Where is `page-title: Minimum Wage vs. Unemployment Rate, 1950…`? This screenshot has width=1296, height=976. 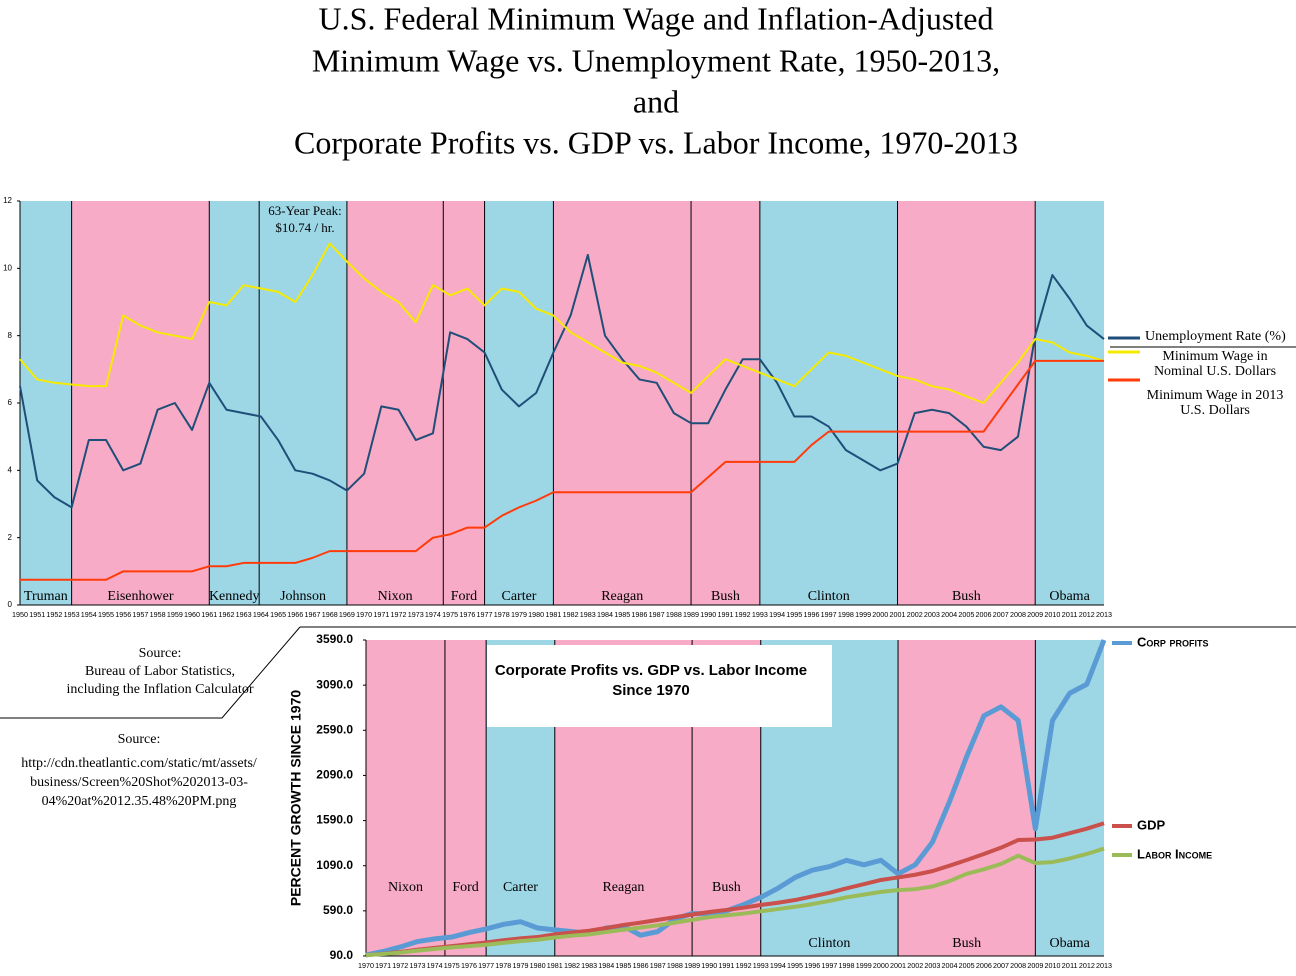 page-title: Minimum Wage vs. Unemployment Rate, 1950… is located at coordinates (656, 60).